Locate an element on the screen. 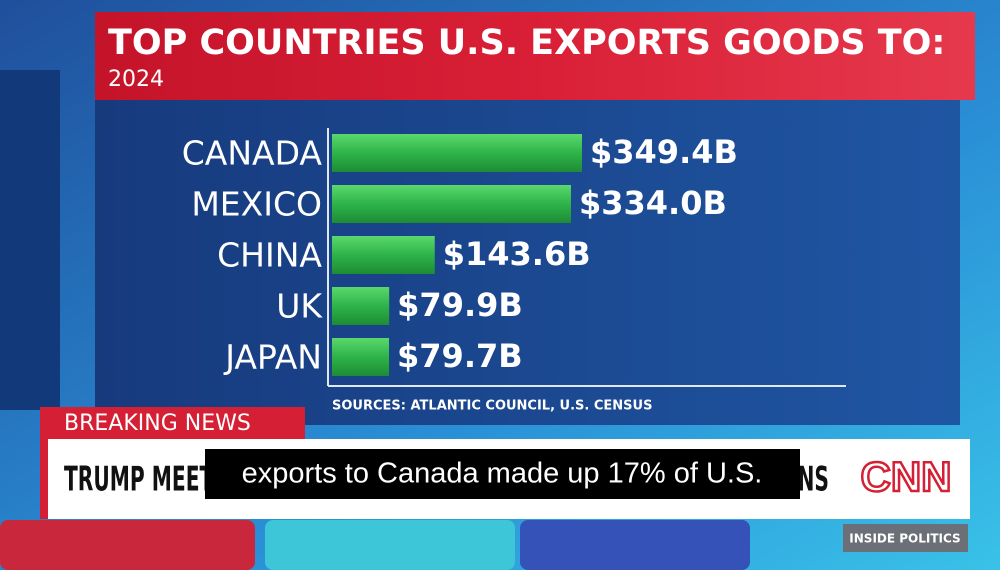  chart-subtitle: 2024 is located at coordinates (136, 79).